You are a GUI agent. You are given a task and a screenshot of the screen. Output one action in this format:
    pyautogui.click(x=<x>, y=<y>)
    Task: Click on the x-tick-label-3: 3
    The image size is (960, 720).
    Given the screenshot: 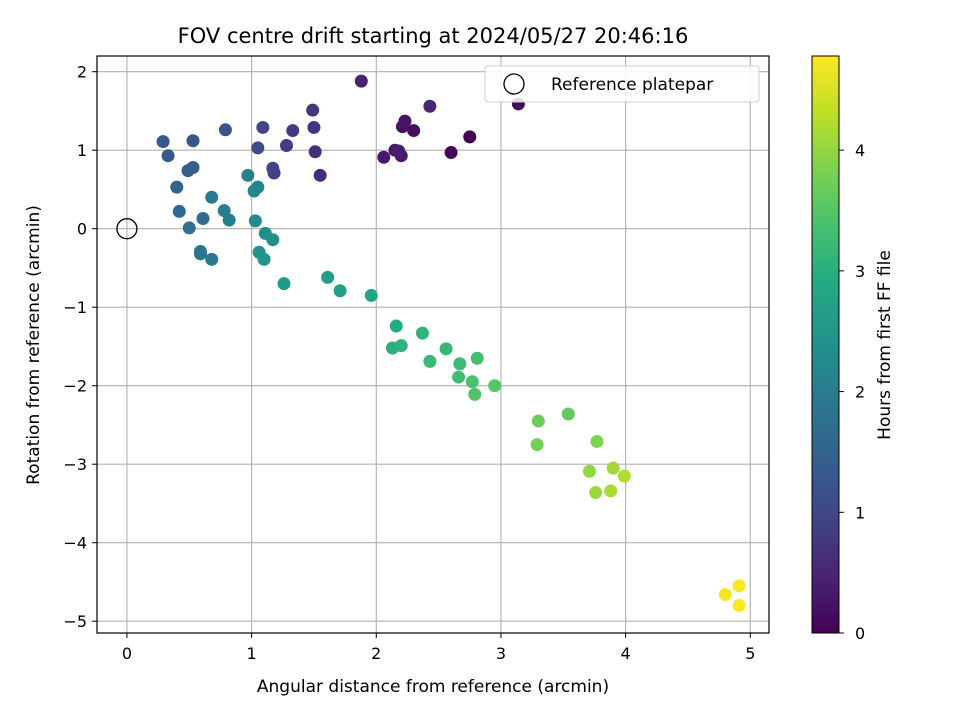 What is the action you would take?
    pyautogui.click(x=501, y=653)
    